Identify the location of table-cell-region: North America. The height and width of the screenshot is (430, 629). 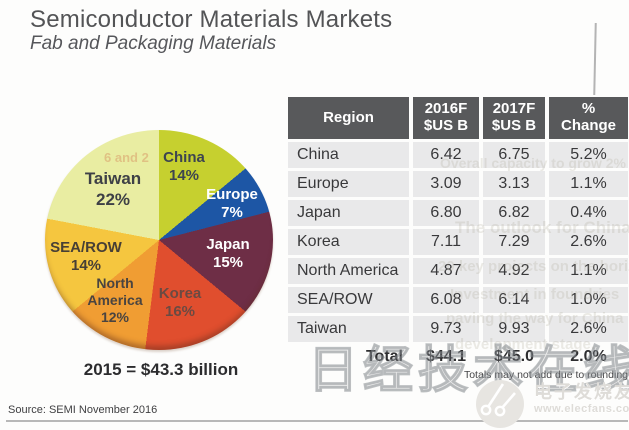
(348, 271).